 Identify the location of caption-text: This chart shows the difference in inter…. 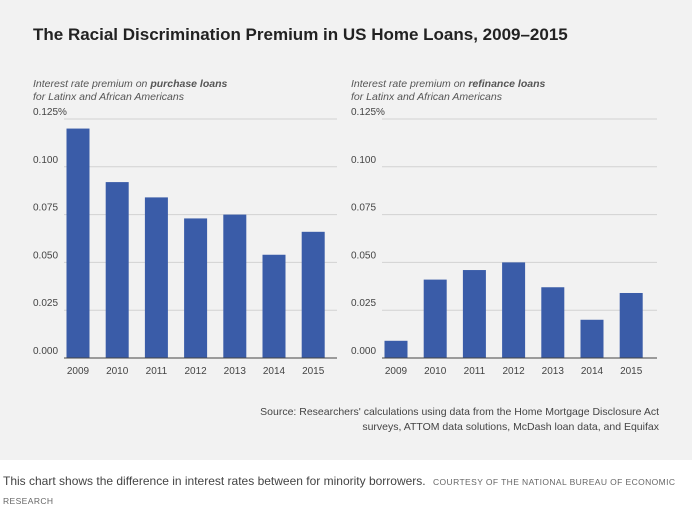
(214, 481).